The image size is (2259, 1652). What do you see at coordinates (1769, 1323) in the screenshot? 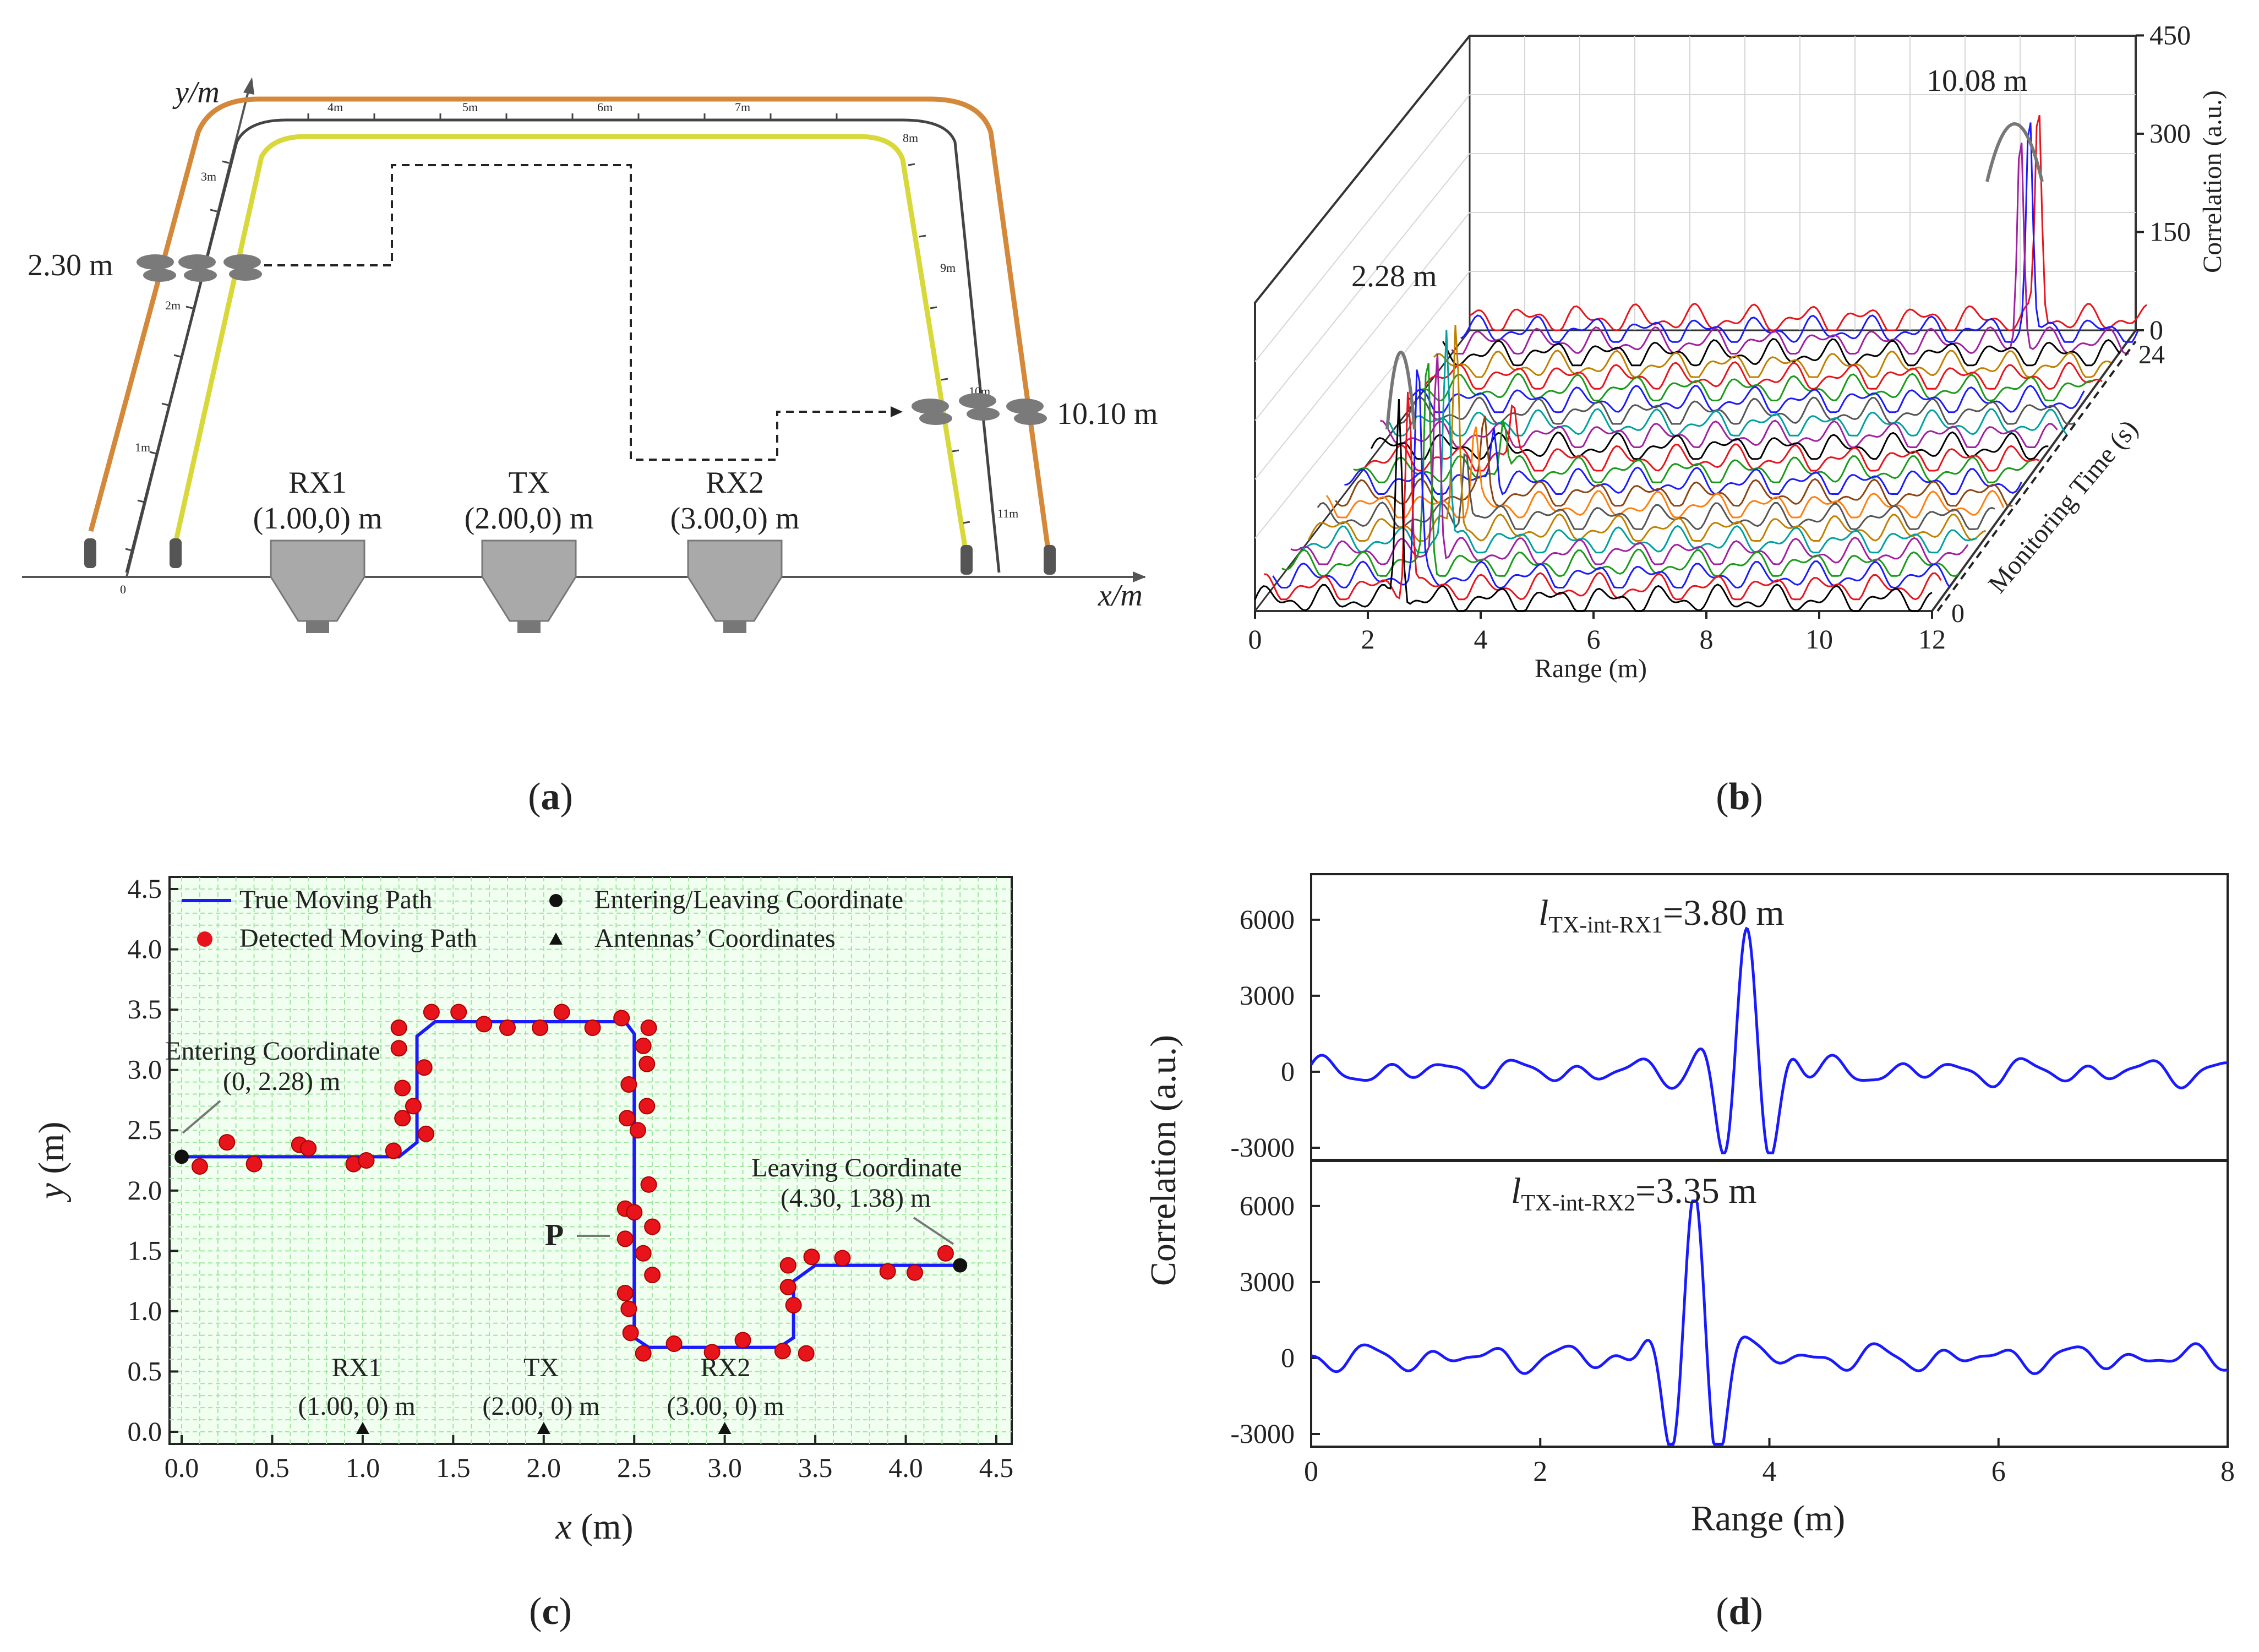
I see `signal-rx2-line` at bounding box center [1769, 1323].